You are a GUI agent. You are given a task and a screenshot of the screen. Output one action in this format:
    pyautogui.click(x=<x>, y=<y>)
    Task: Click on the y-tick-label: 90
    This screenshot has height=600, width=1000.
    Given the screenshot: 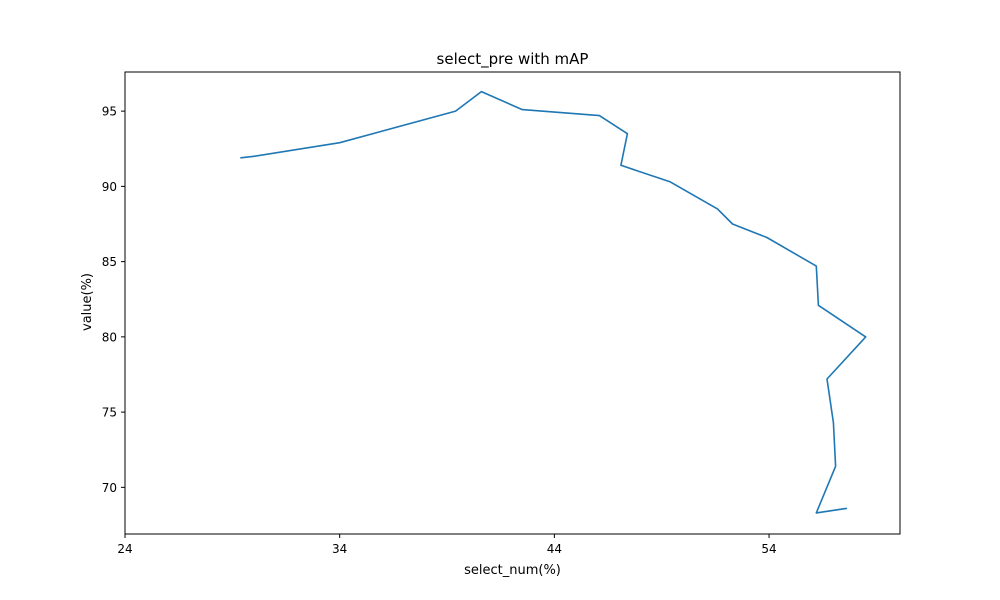 What is the action you would take?
    pyautogui.click(x=109, y=187)
    